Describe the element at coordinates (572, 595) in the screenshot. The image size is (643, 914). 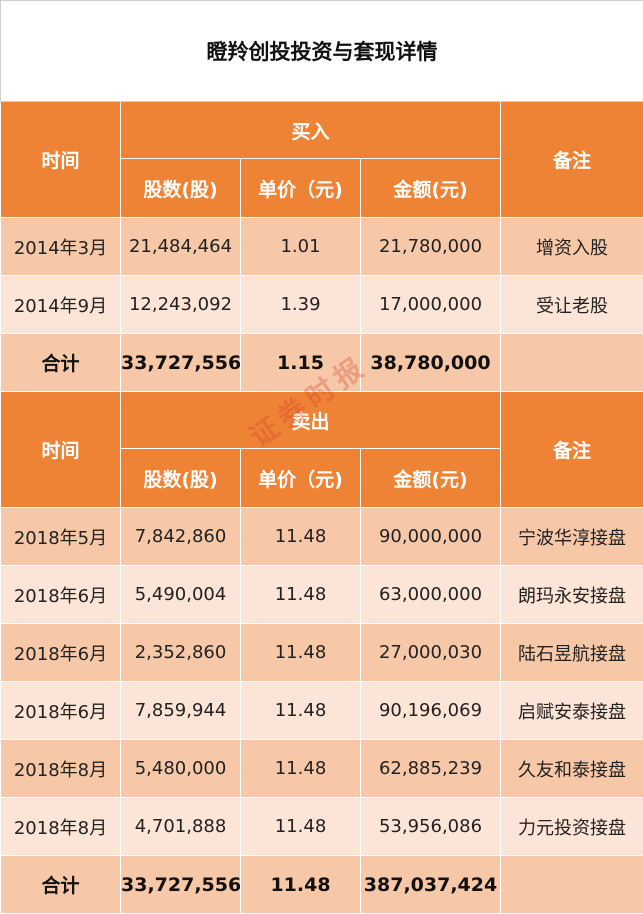
I see `cell-note: 朗玛永安接盘` at that location.